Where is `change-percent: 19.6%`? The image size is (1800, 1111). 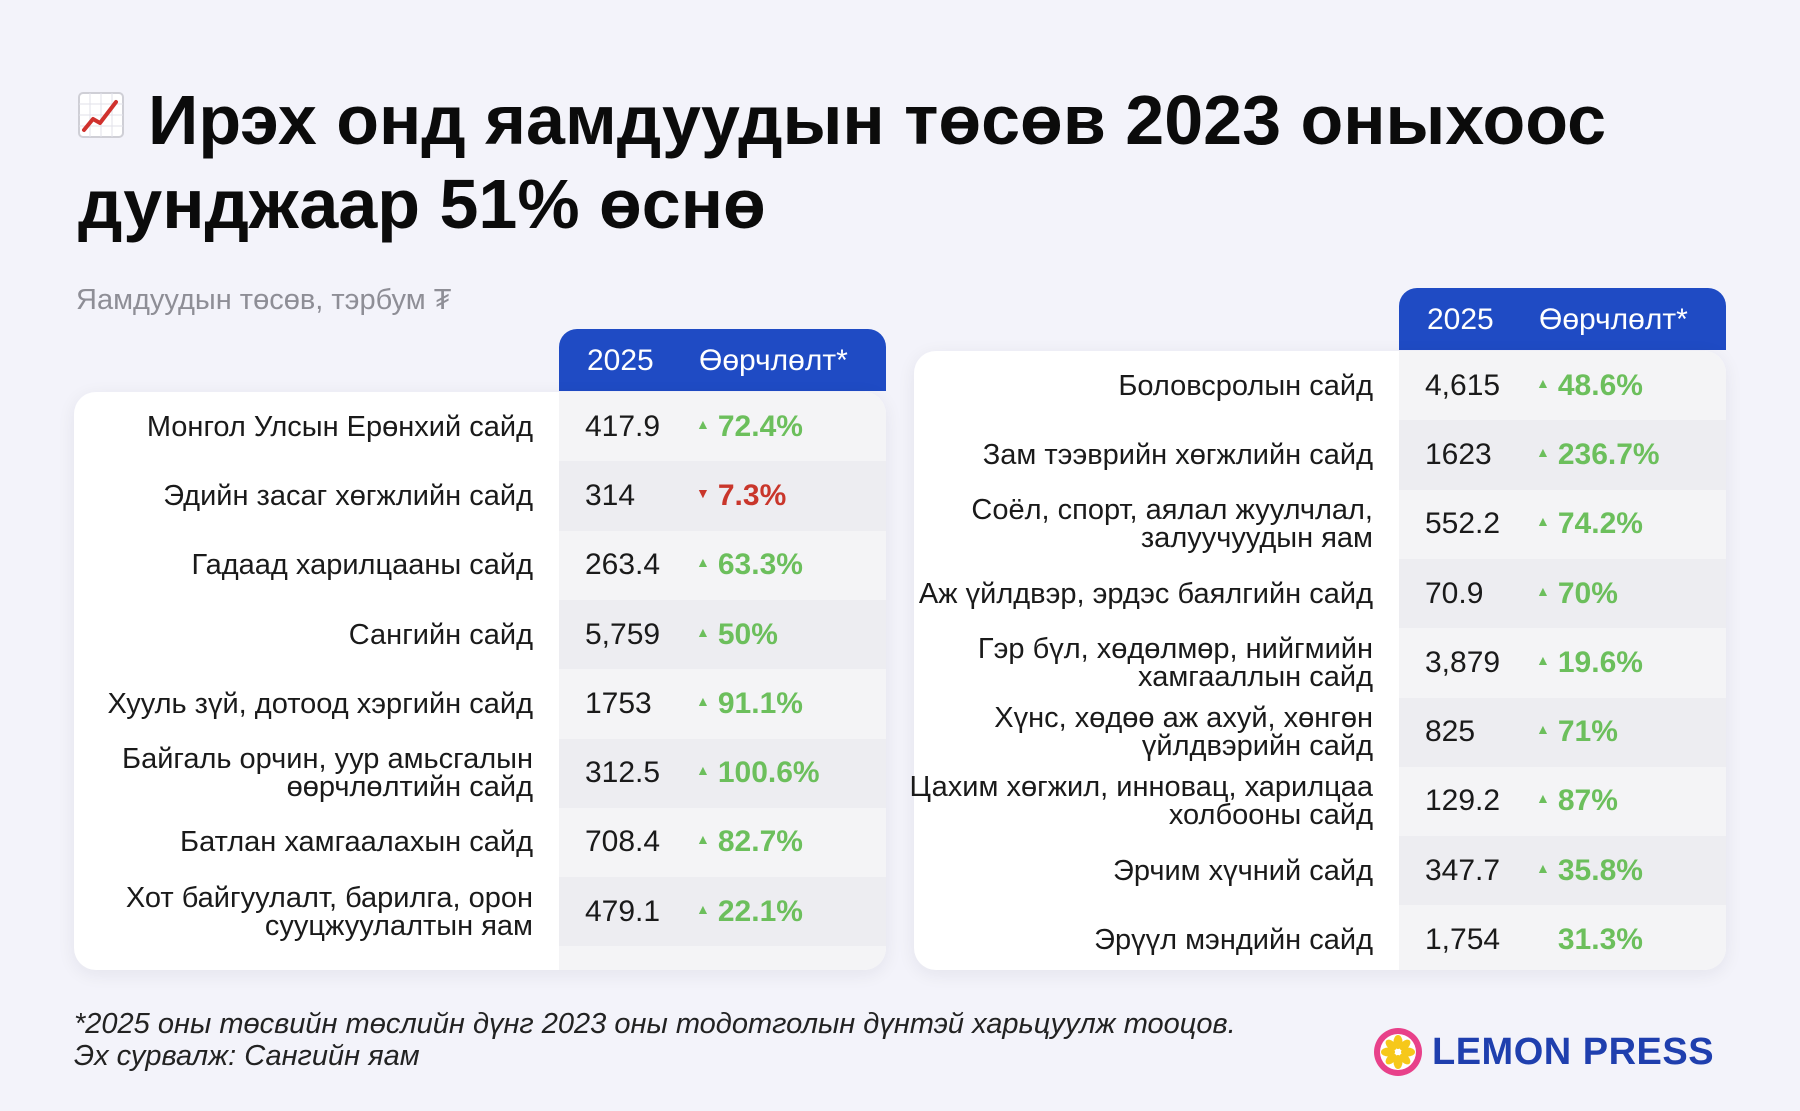 change-percent: 19.6% is located at coordinates (1600, 662).